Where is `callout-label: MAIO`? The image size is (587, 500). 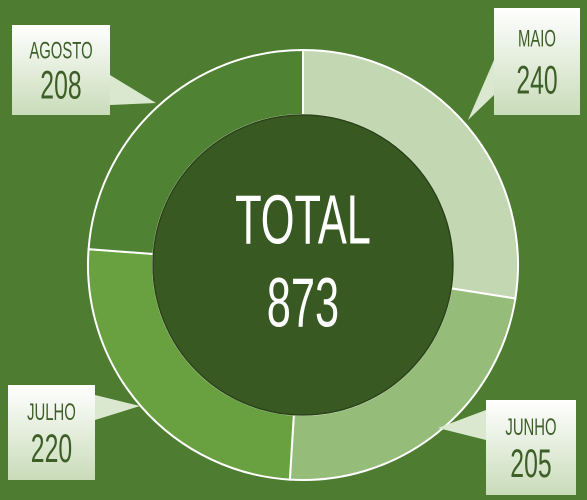 callout-label: MAIO is located at coordinates (537, 39).